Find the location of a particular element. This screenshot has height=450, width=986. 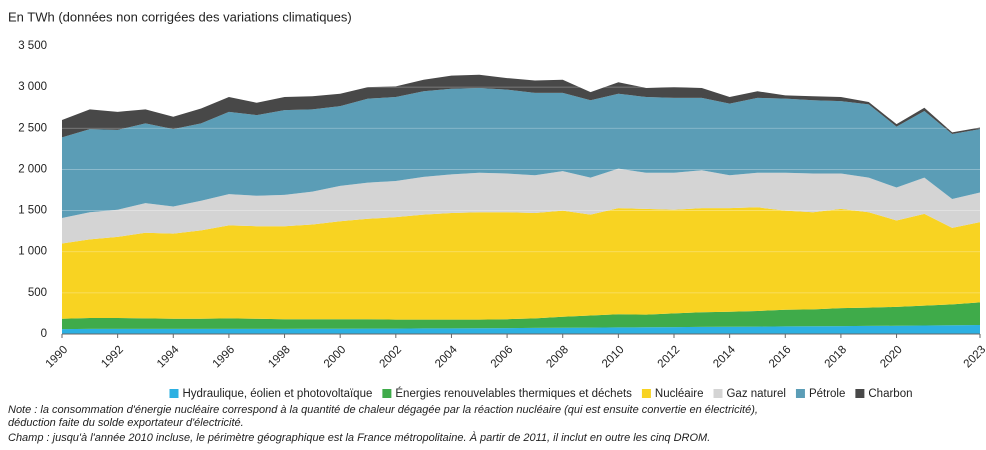

x-tick-label: 1996 is located at coordinates (224, 357).